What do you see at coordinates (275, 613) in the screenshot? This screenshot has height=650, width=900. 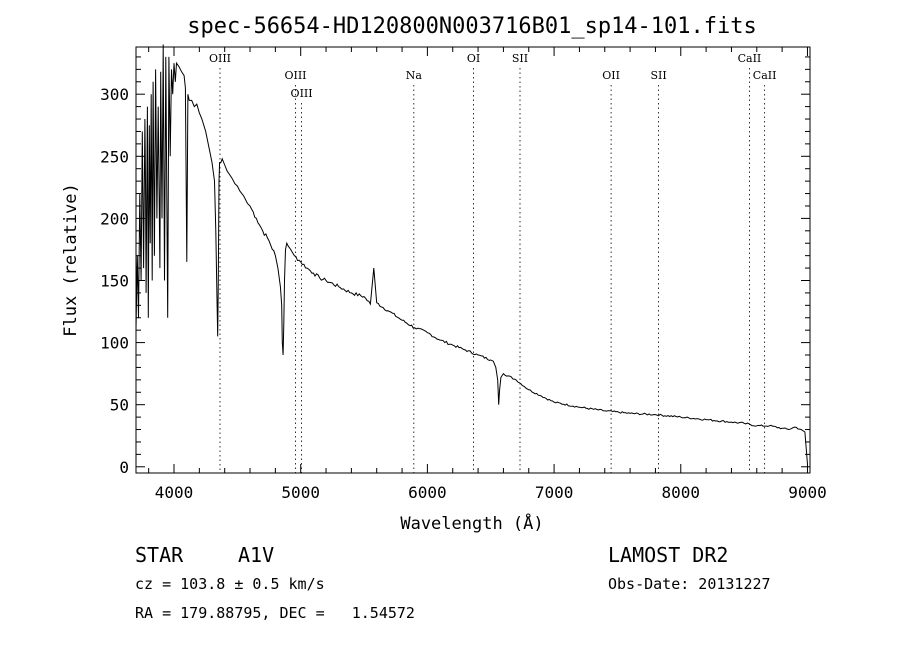 I see `coordinates: RA = 179.88795, DEC = 1.54572` at bounding box center [275, 613].